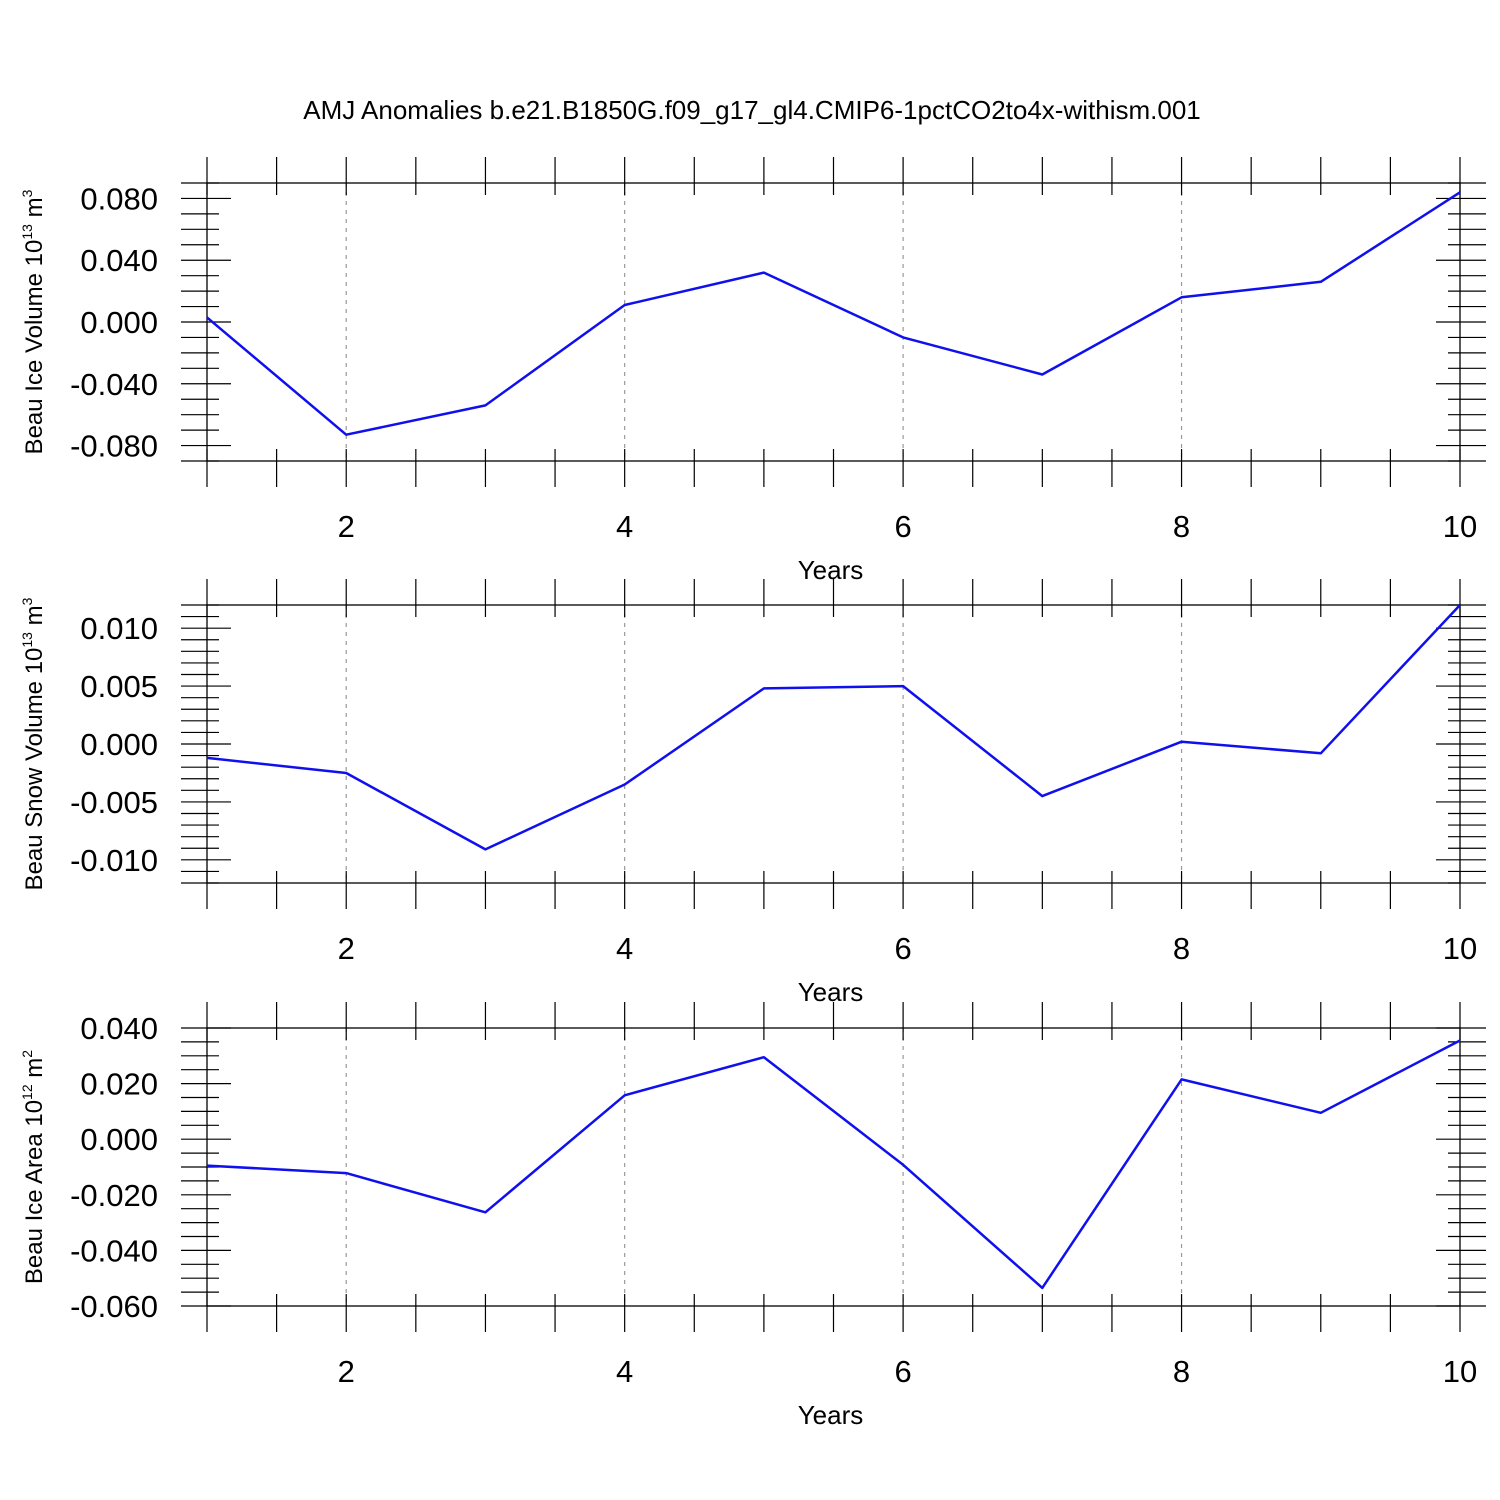  Describe the element at coordinates (119, 686) in the screenshot. I see `y-tick-label: 0.005` at that location.